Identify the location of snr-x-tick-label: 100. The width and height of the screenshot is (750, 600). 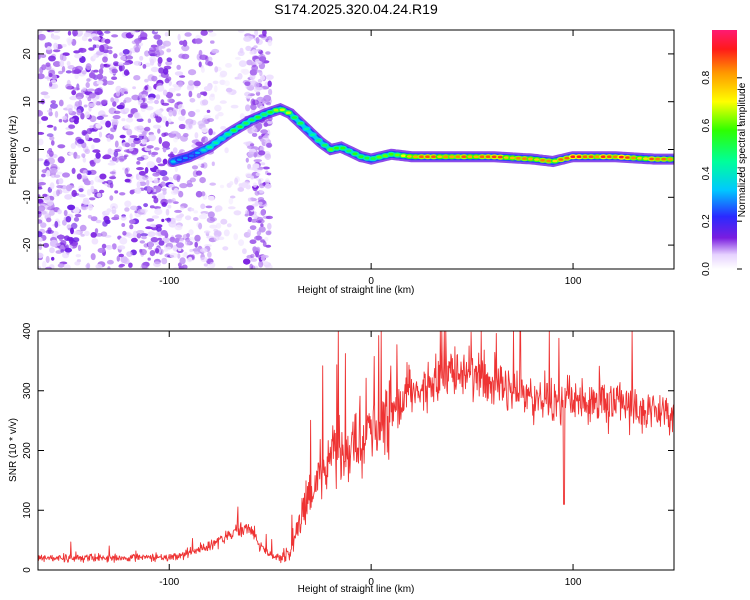
(573, 582).